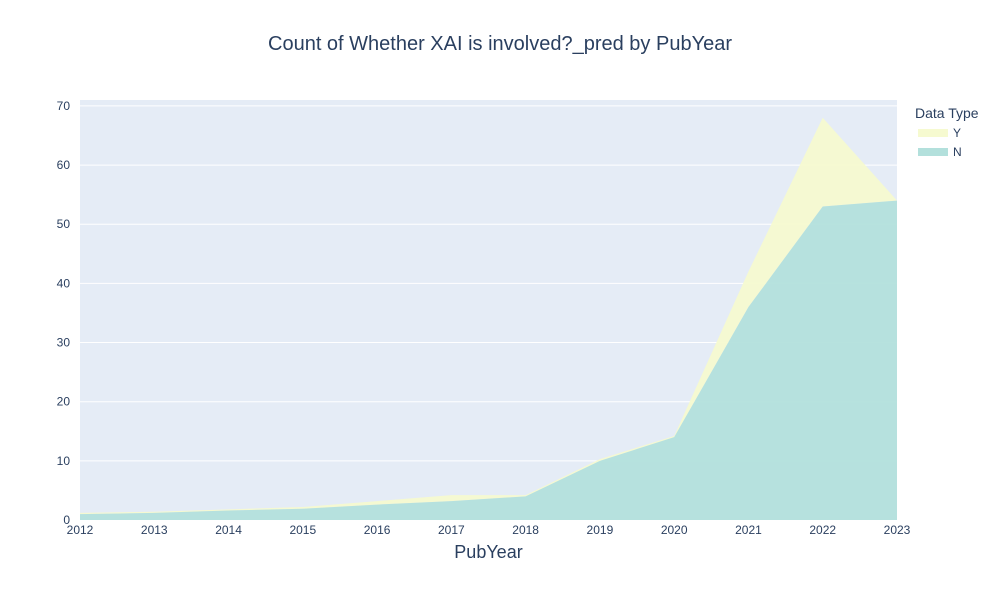  Describe the element at coordinates (957, 133) in the screenshot. I see `legend-label: Y` at that location.